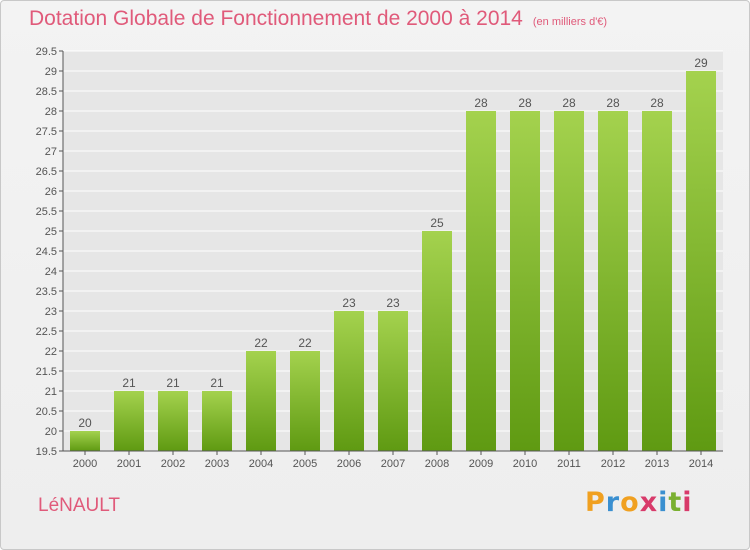  What do you see at coordinates (481, 464) in the screenshot?
I see `x-tick-label: 2009` at bounding box center [481, 464].